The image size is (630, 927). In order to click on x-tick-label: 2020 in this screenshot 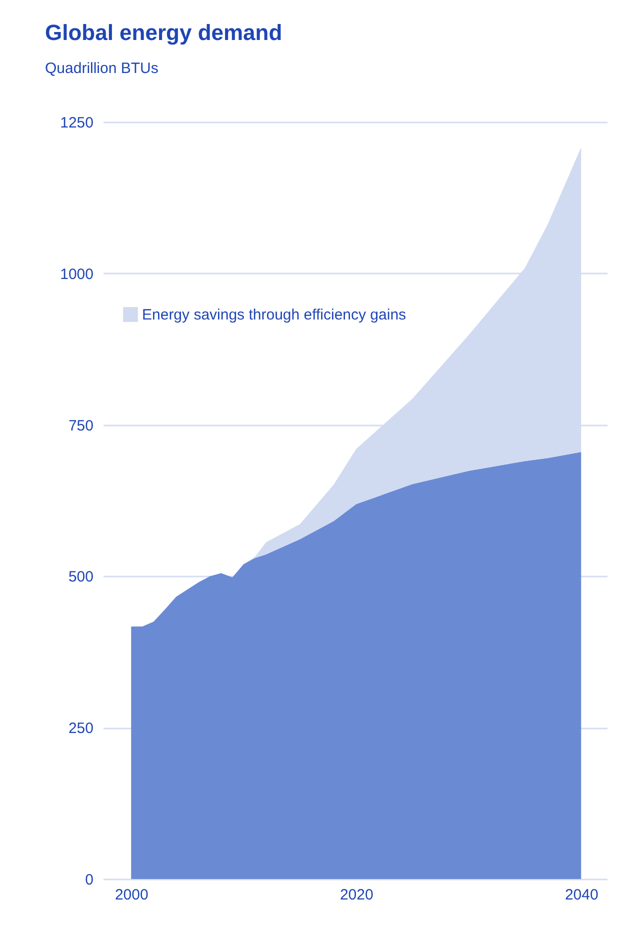, I will do `click(357, 895)`.